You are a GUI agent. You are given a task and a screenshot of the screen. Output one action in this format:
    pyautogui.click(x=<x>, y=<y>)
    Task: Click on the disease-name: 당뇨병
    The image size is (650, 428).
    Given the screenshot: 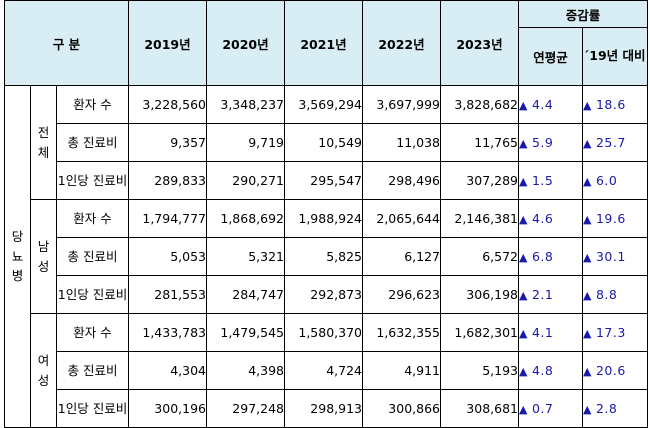 What is the action you would take?
    pyautogui.click(x=17, y=256)
    